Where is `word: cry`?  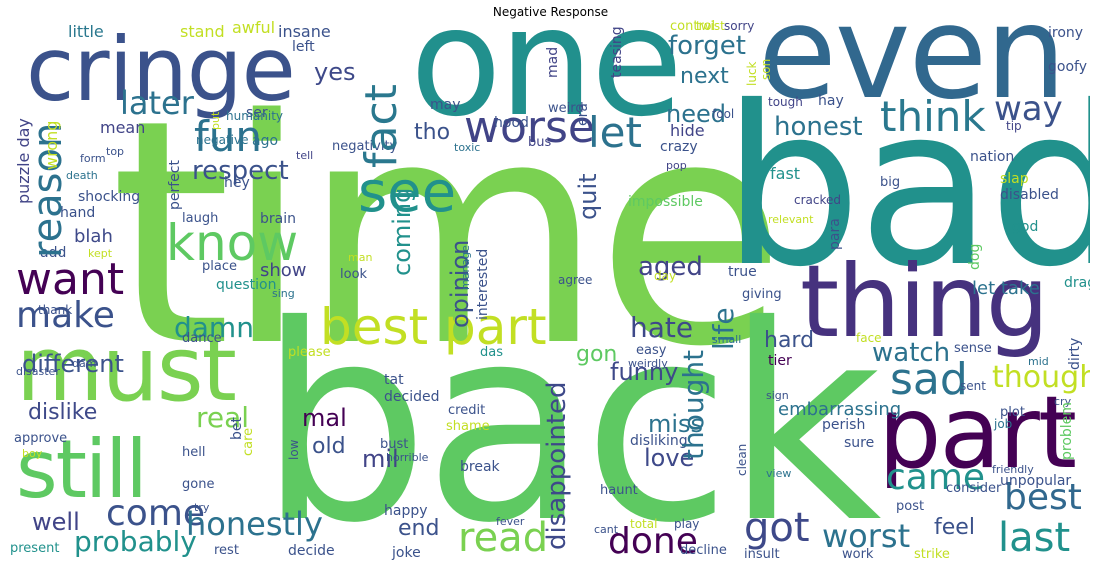 word: cry is located at coordinates (1063, 401).